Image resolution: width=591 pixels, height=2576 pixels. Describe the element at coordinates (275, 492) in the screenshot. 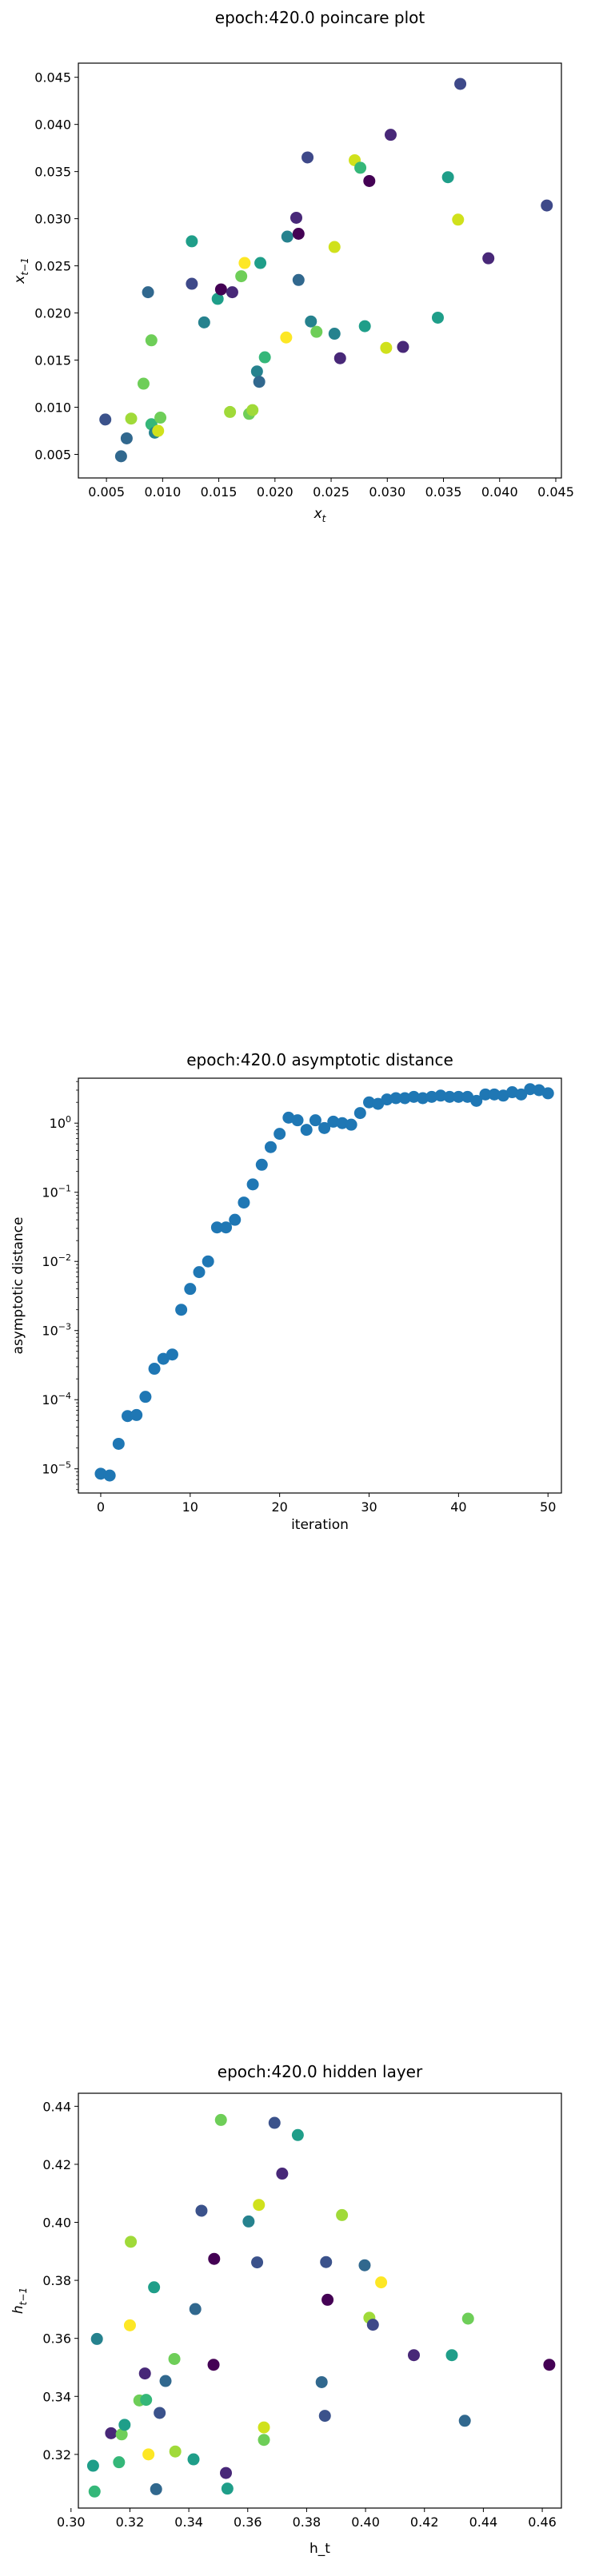

I see `x-tick-label: 0.020` at that location.